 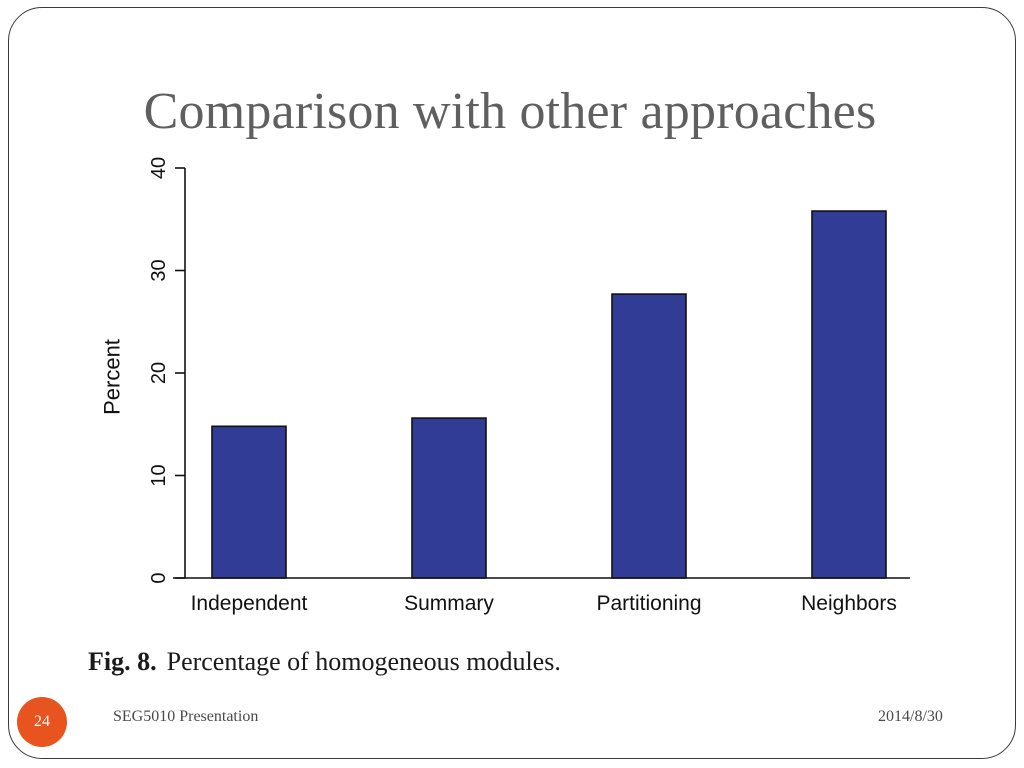 I want to click on slide-number: 24, so click(x=42, y=721).